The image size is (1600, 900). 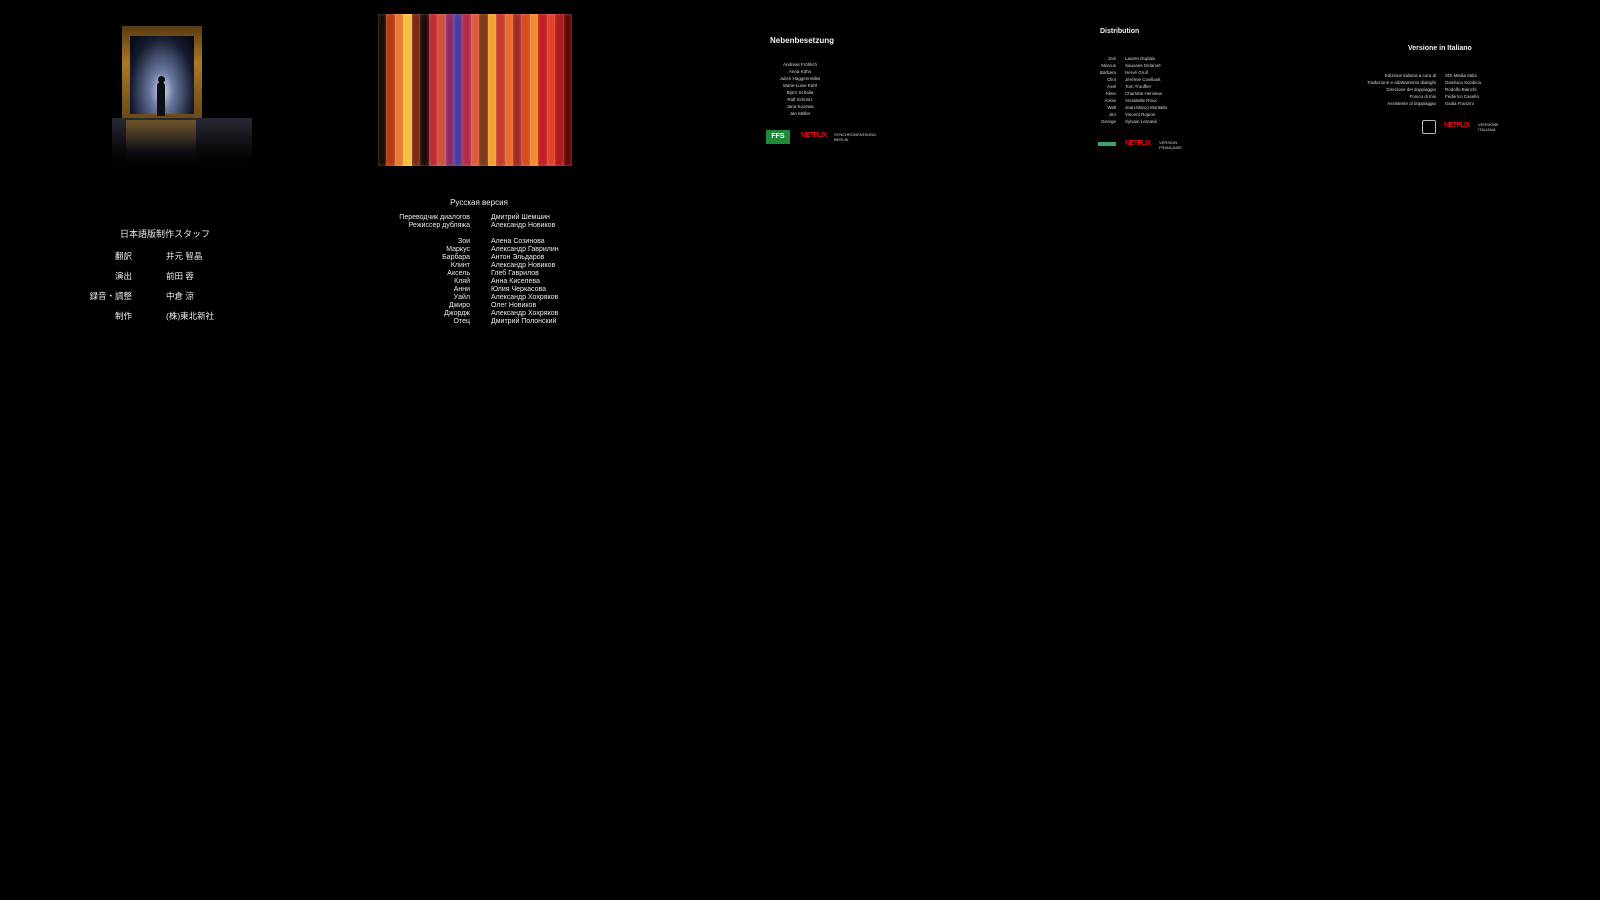 I want to click on color-stripes-image, so click(x=475, y=90).